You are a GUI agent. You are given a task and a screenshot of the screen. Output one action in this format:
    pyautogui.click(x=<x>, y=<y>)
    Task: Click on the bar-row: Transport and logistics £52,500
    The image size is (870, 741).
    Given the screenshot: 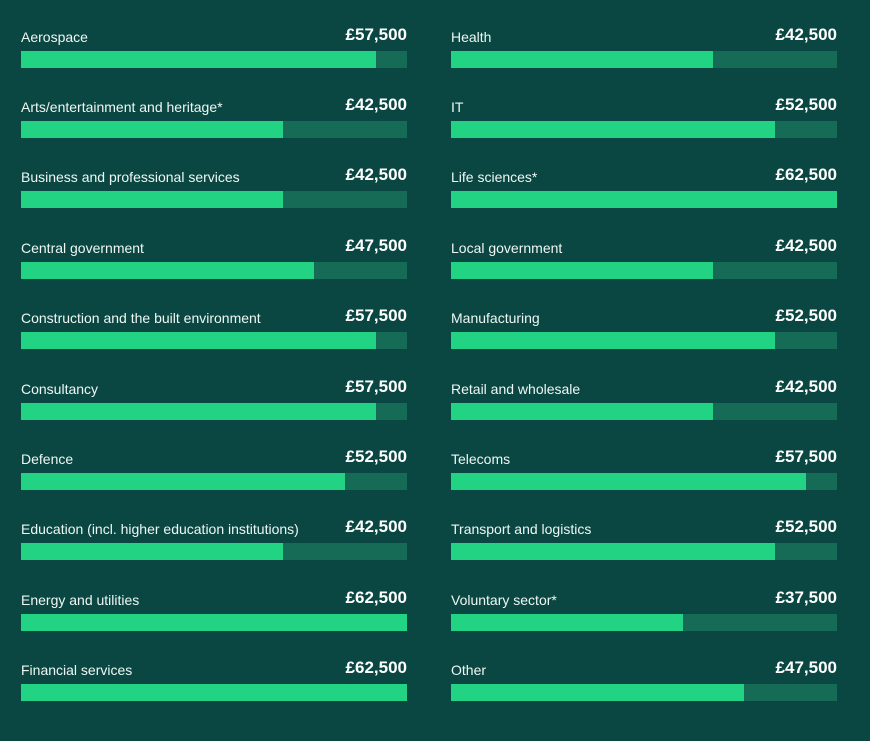 What is the action you would take?
    pyautogui.click(x=644, y=546)
    